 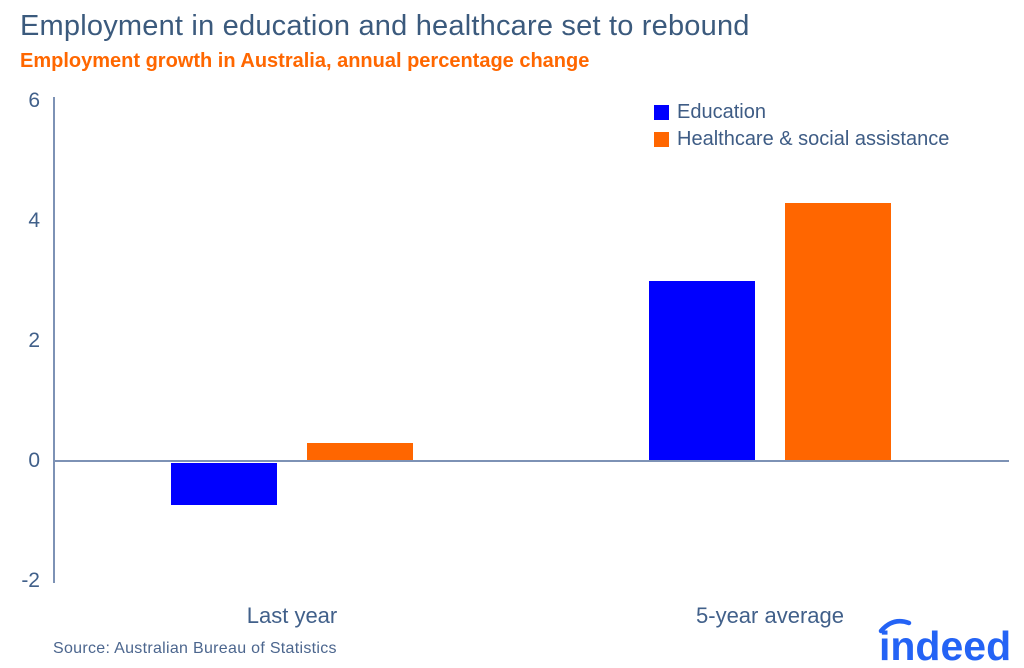 What do you see at coordinates (34, 460) in the screenshot?
I see `y-tick-label-0: 0` at bounding box center [34, 460].